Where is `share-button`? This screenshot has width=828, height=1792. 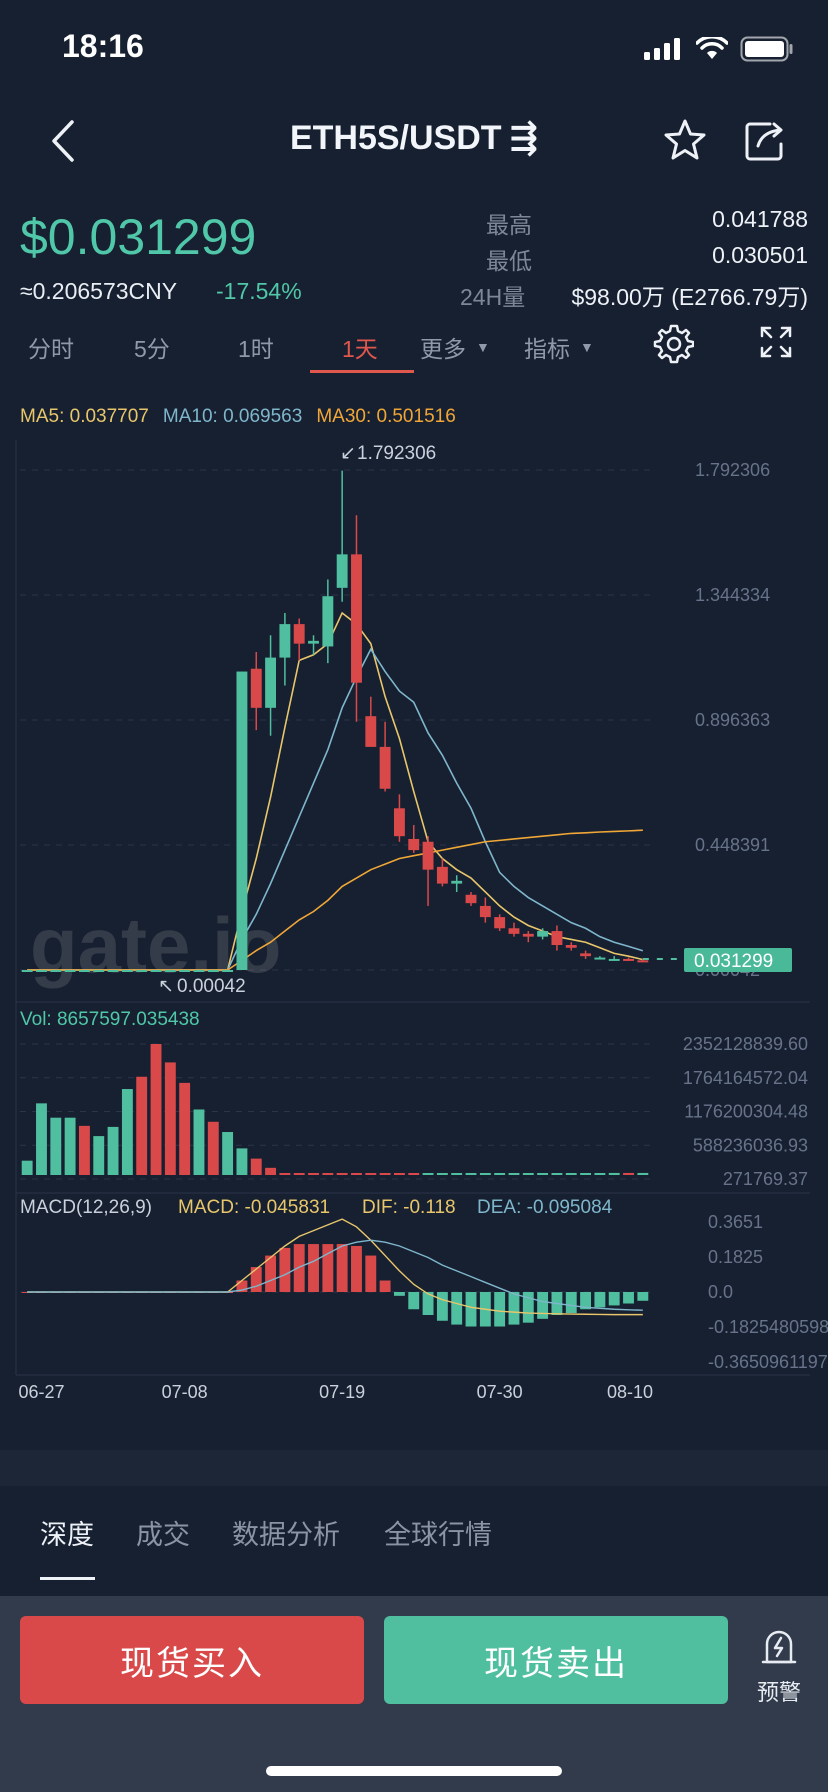 share-button is located at coordinates (765, 141).